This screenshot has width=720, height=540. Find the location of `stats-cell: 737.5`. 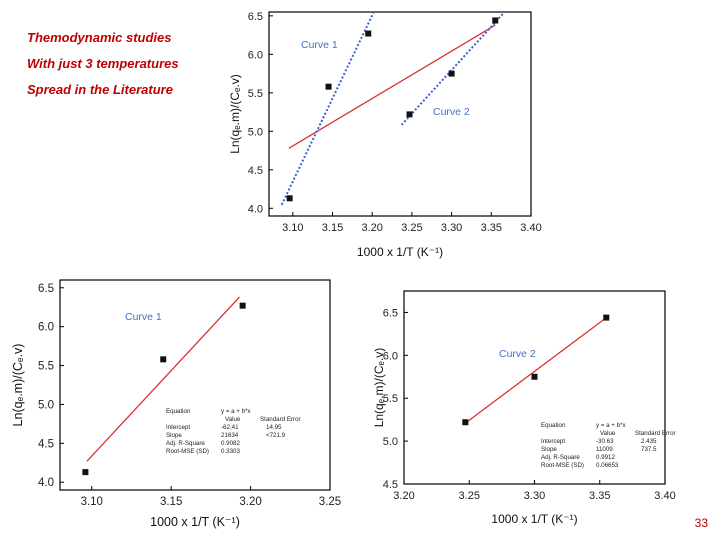

stats-cell: 737.5 is located at coordinates (649, 449).